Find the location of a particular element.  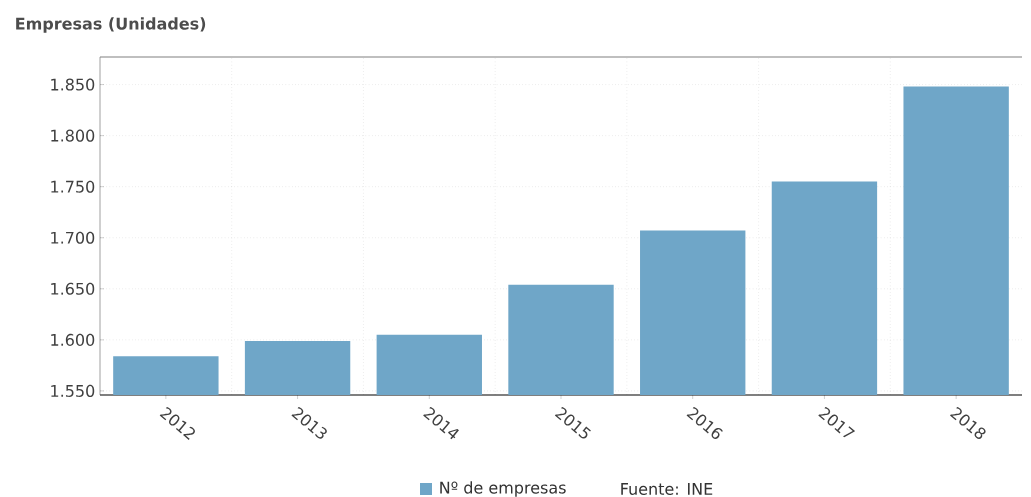

source-note: Fuente: INE is located at coordinates (667, 489).